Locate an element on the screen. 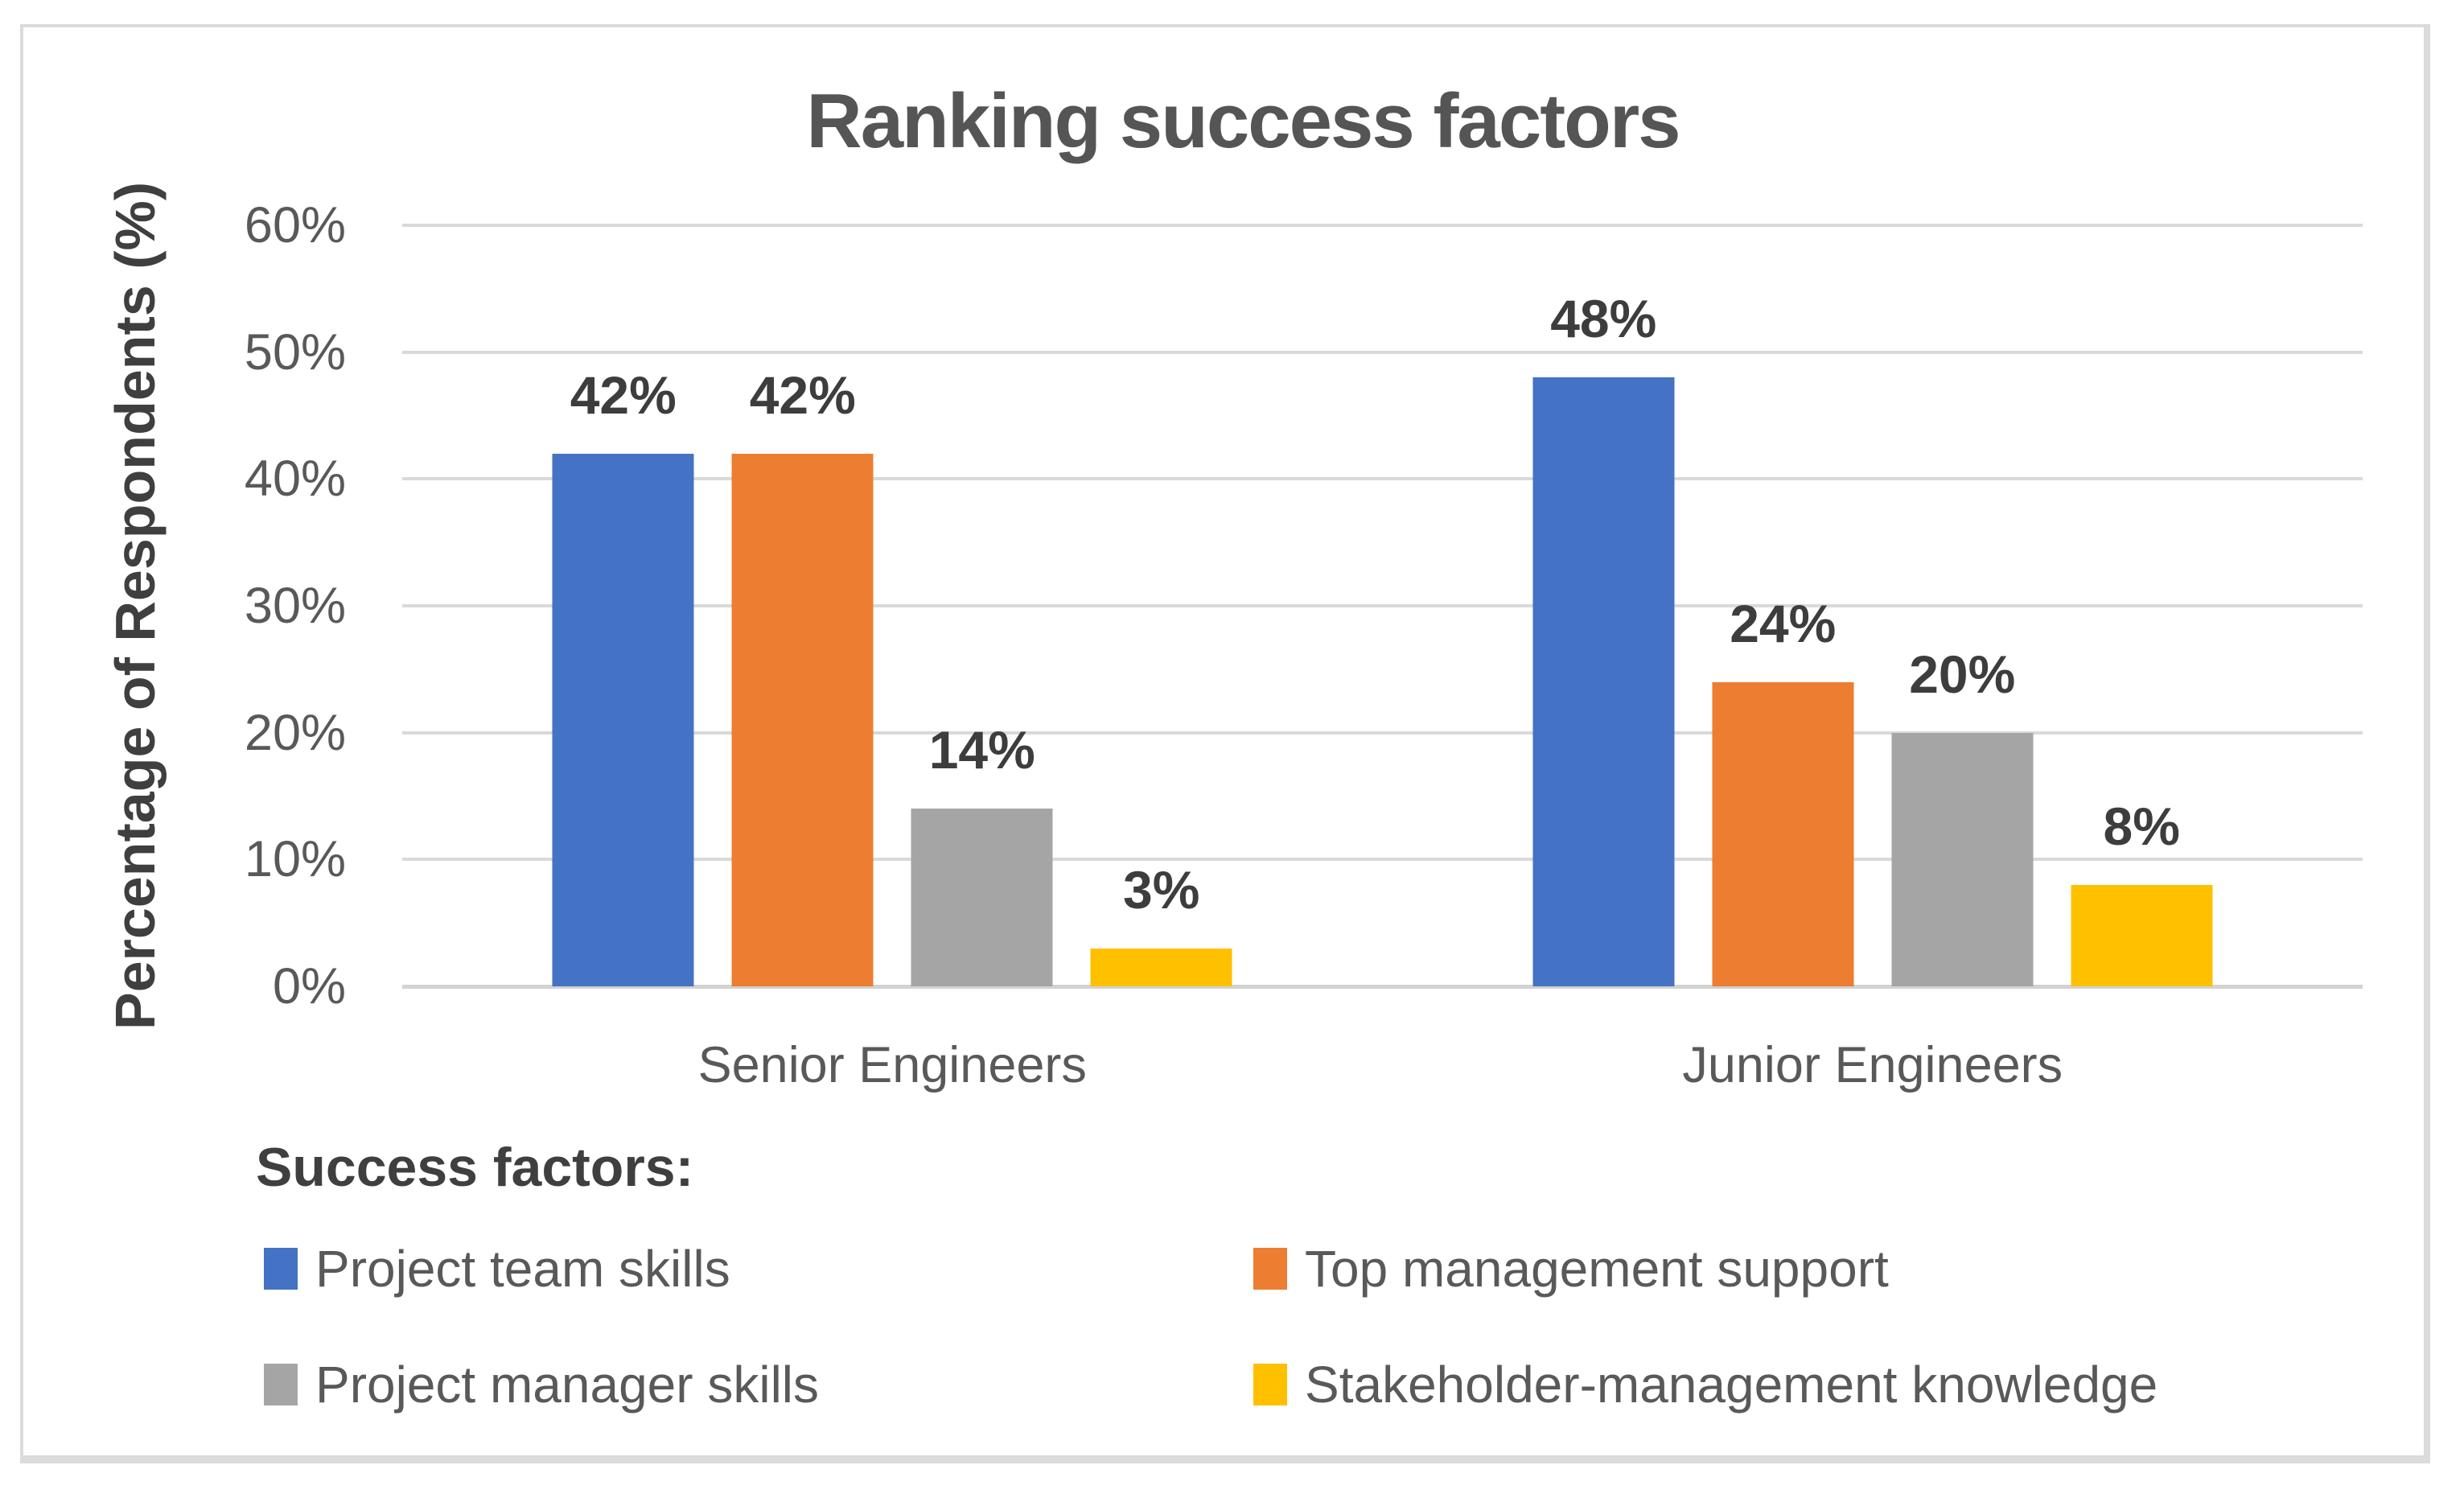 The image size is (2464, 1494). bar-group-junior-engineers: 48% 24% 20% 8% is located at coordinates (1872, 639).